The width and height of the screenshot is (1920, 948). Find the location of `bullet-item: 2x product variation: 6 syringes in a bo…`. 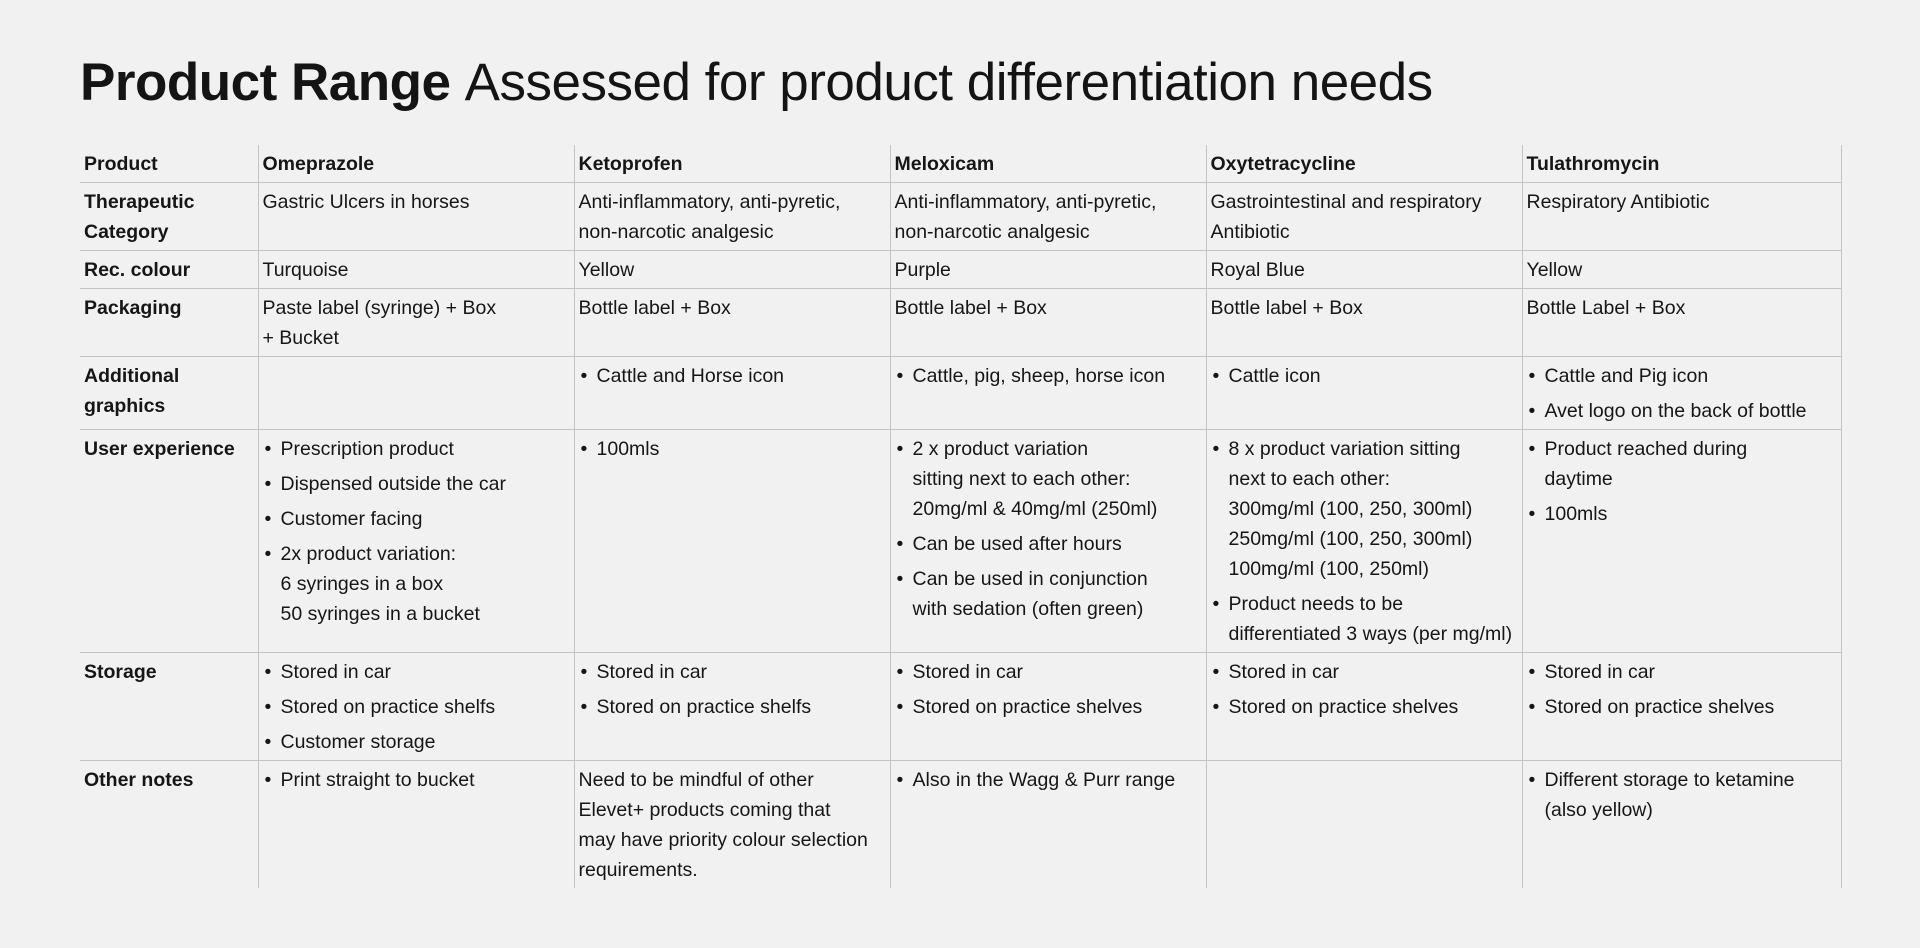

bullet-item: 2x product variation: 6 syringes in a bo… is located at coordinates (417, 584).